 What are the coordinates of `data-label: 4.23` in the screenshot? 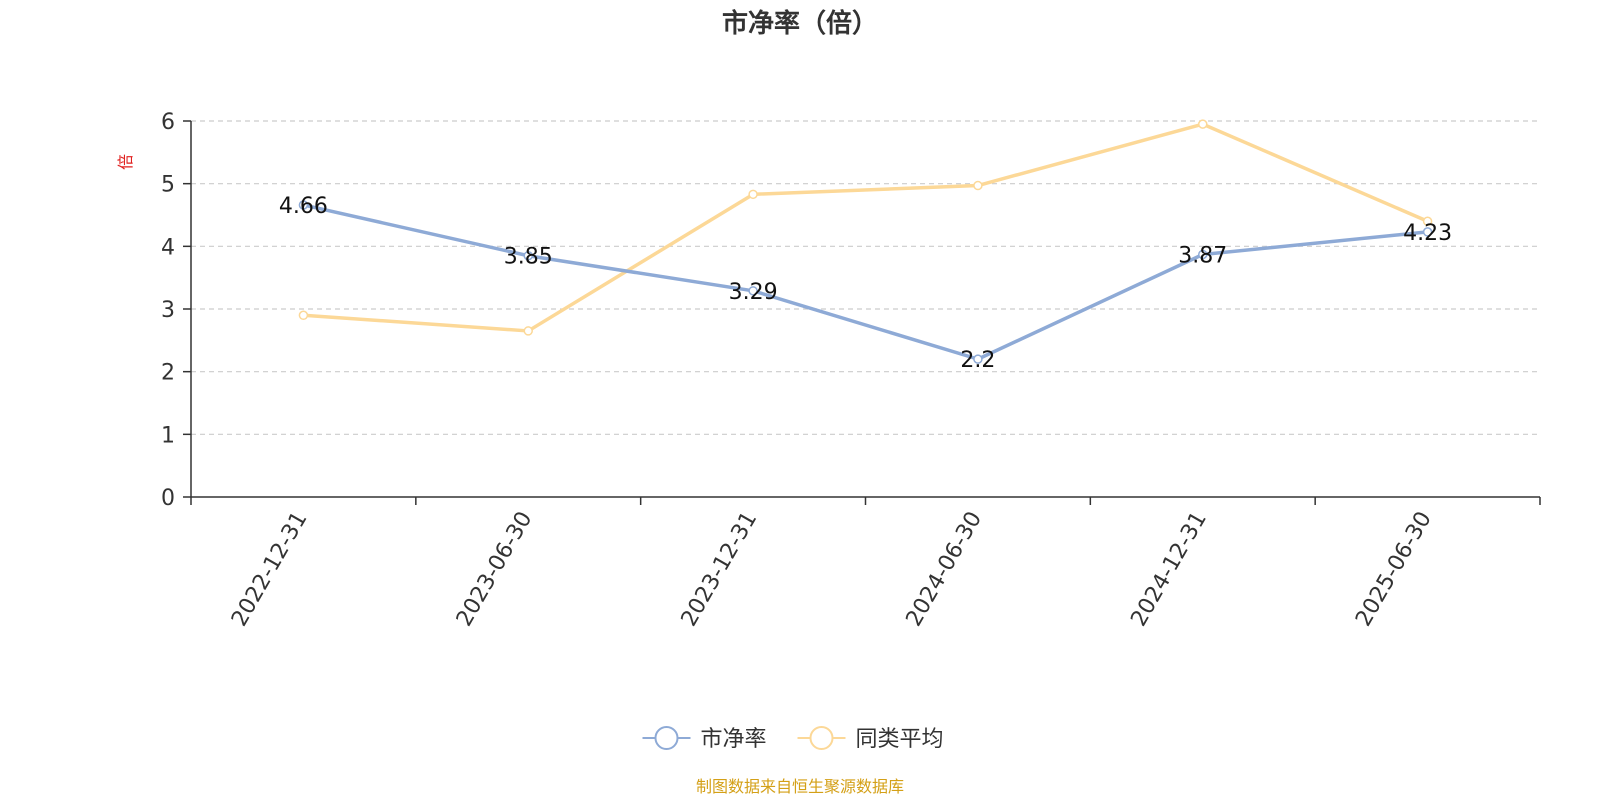 It's located at (1427, 233).